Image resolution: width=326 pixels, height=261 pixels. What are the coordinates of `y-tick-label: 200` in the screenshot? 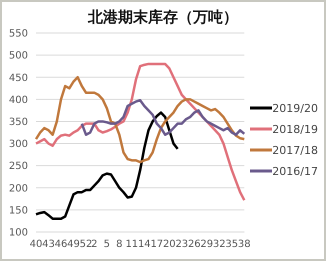 It's located at (18, 188).